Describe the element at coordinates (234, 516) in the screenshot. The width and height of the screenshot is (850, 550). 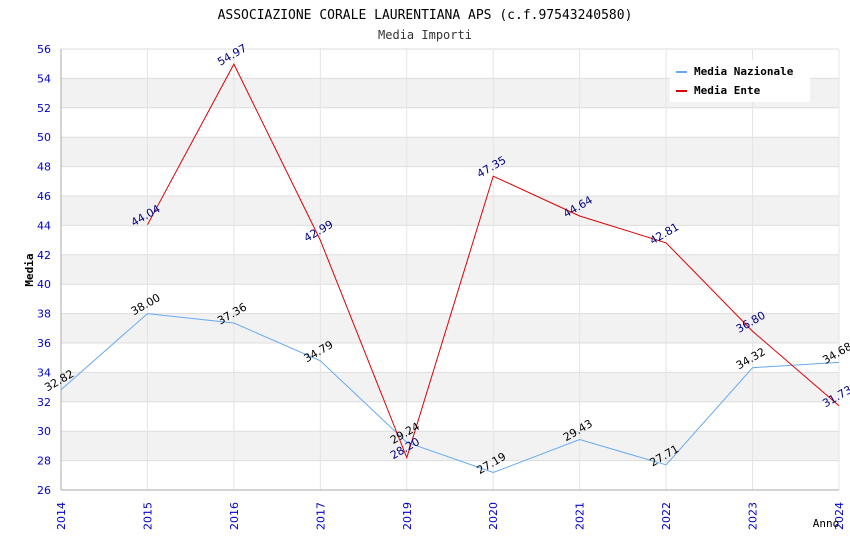
I see `x-tick-label: 2016` at that location.